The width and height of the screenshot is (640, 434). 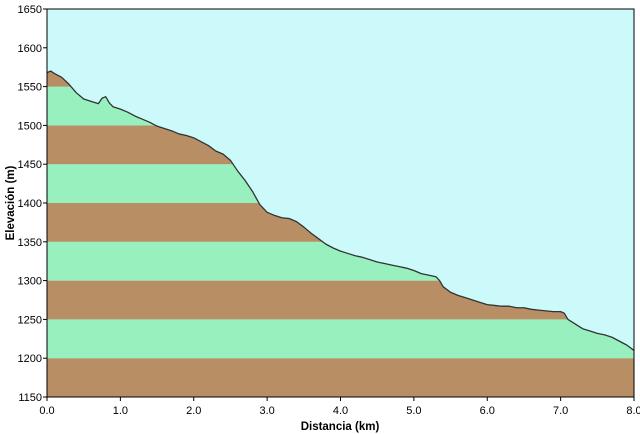 I want to click on x-axis-title: Distancia (km), so click(x=340, y=427).